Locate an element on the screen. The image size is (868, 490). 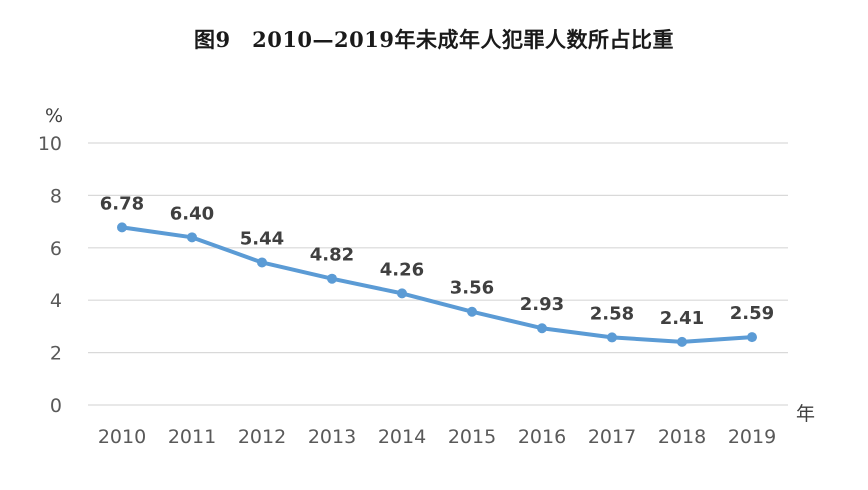
y-tick-label: 4 is located at coordinates (56, 301).